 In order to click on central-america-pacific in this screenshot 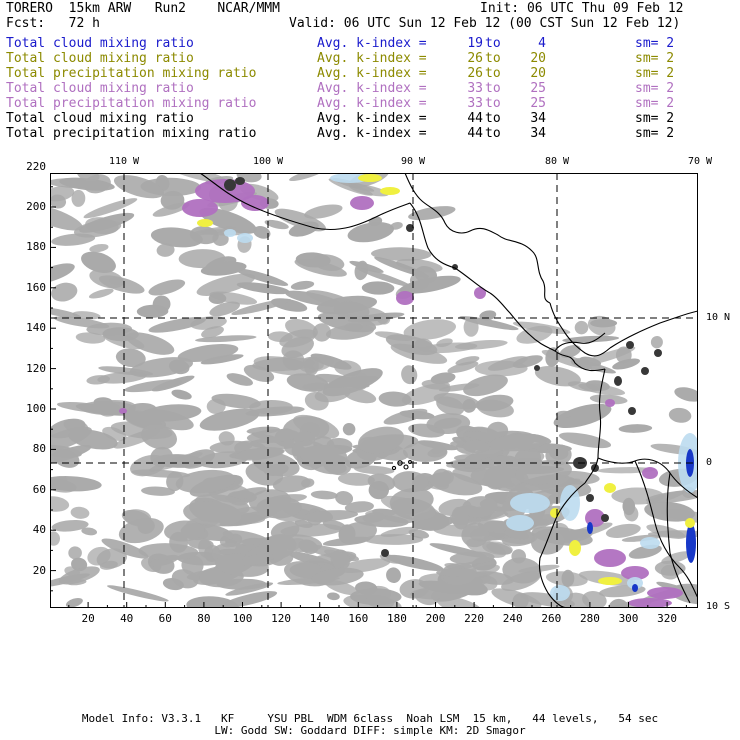, I will do `click(547, 332)`.